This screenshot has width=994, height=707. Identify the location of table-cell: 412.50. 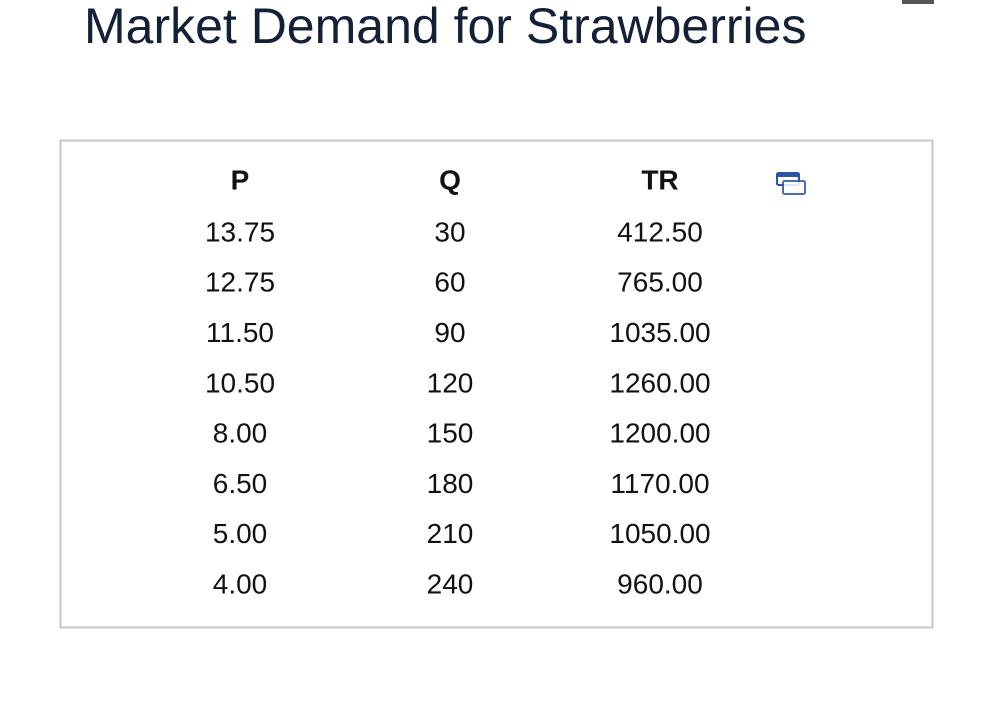
(660, 231).